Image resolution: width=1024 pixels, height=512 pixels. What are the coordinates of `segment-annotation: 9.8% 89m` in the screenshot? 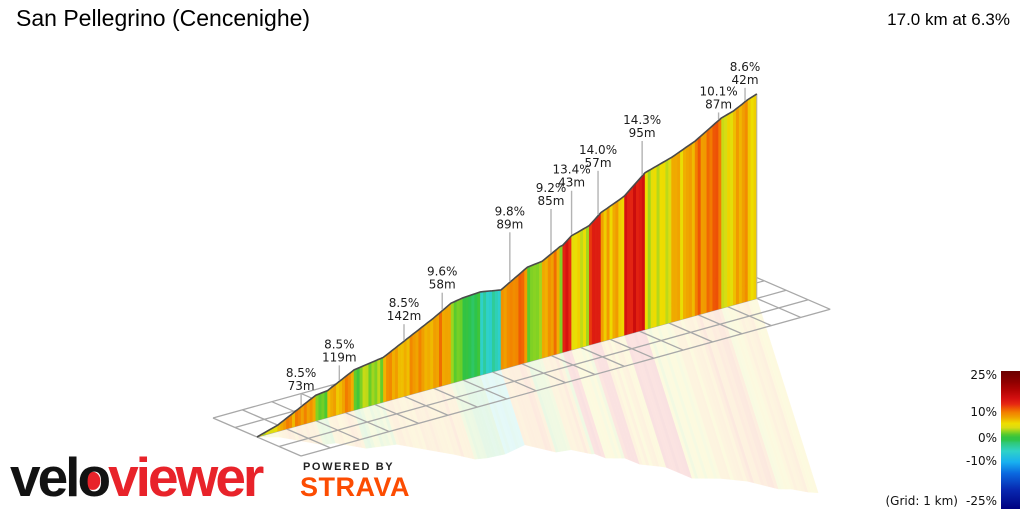 It's located at (510, 217).